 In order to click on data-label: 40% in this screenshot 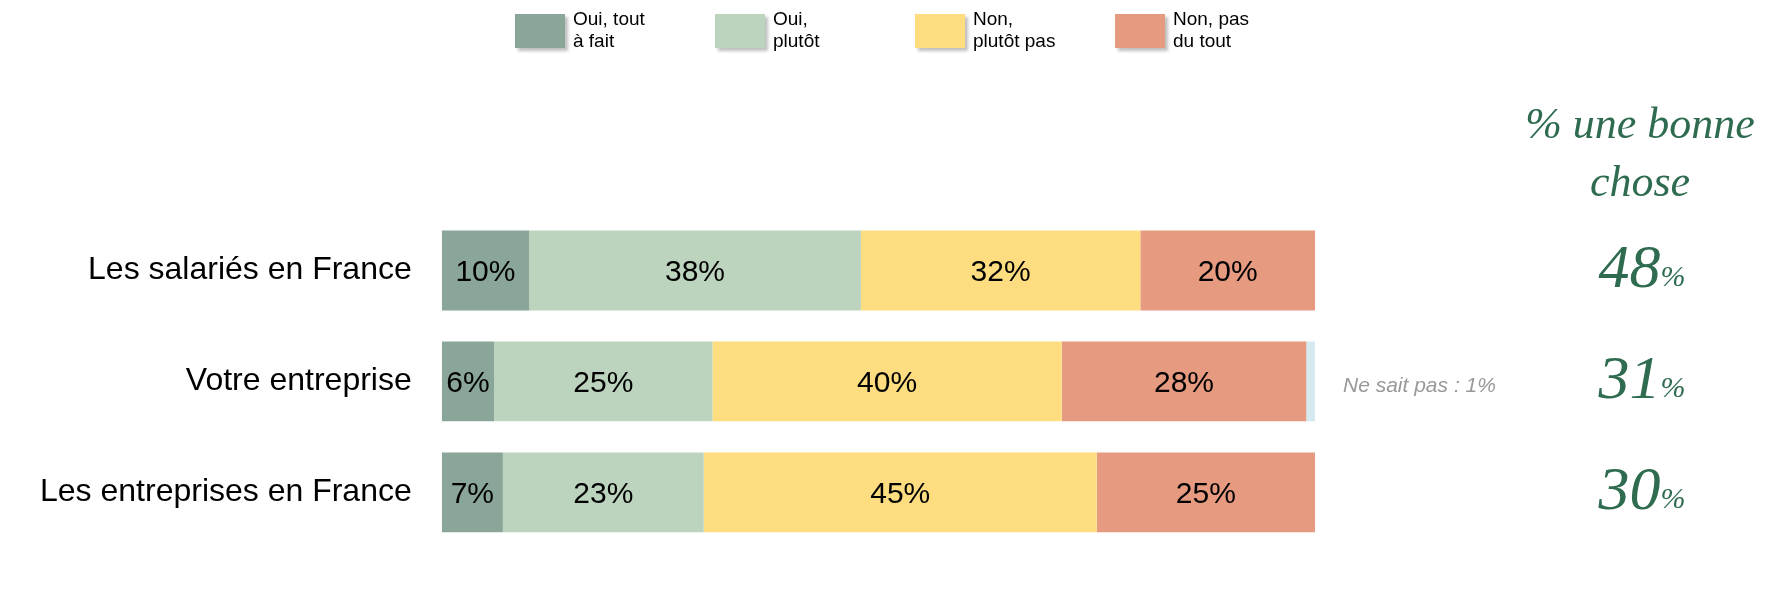, I will do `click(887, 381)`.